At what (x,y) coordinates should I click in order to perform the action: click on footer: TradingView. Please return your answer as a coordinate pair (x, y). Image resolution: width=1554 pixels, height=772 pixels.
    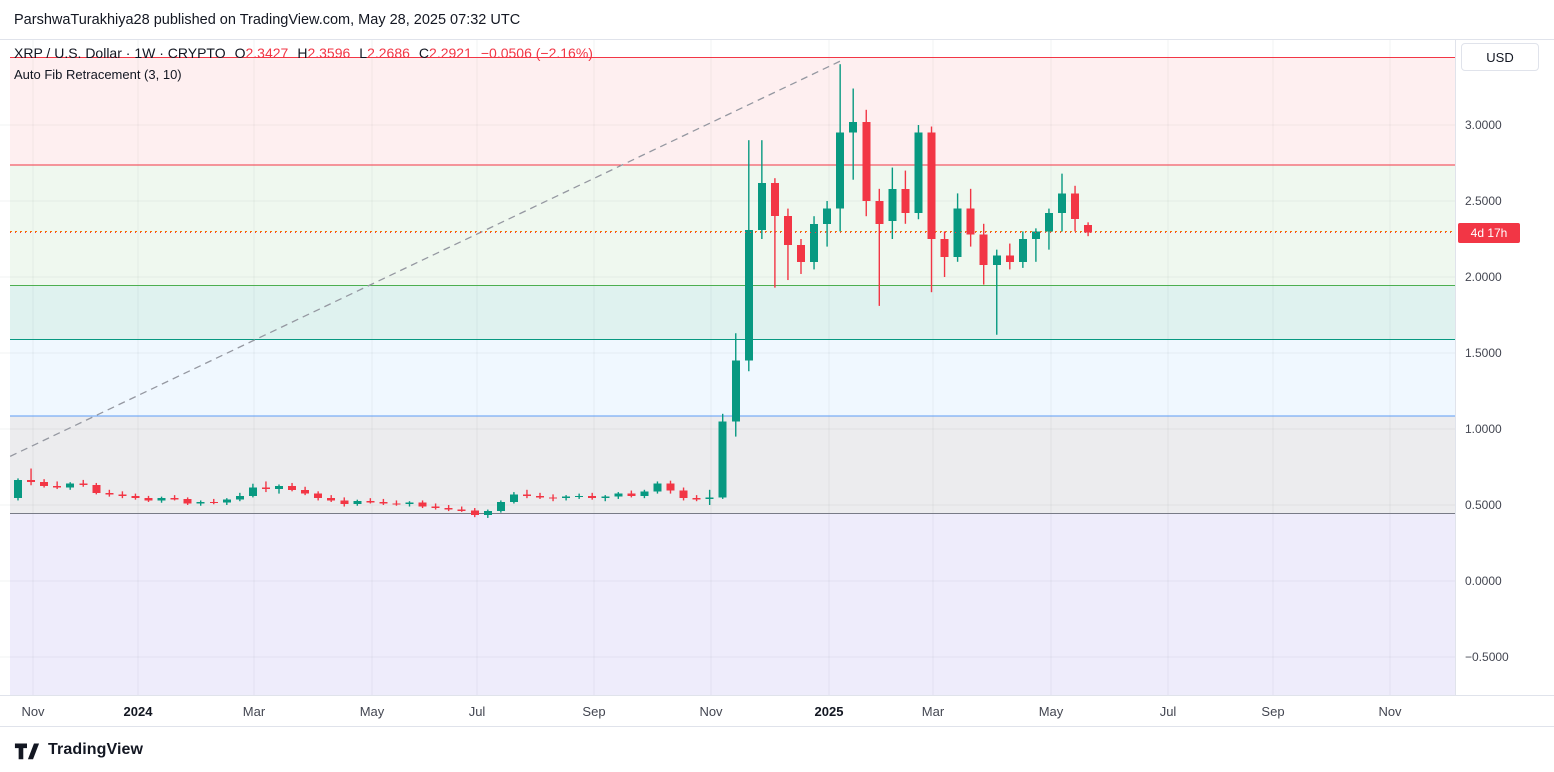
    Looking at the image, I should click on (777, 749).